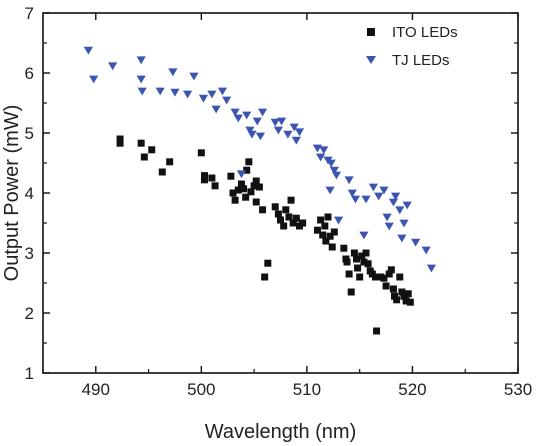  What do you see at coordinates (412, 389) in the screenshot?
I see `x-tick-label: 520` at bounding box center [412, 389].